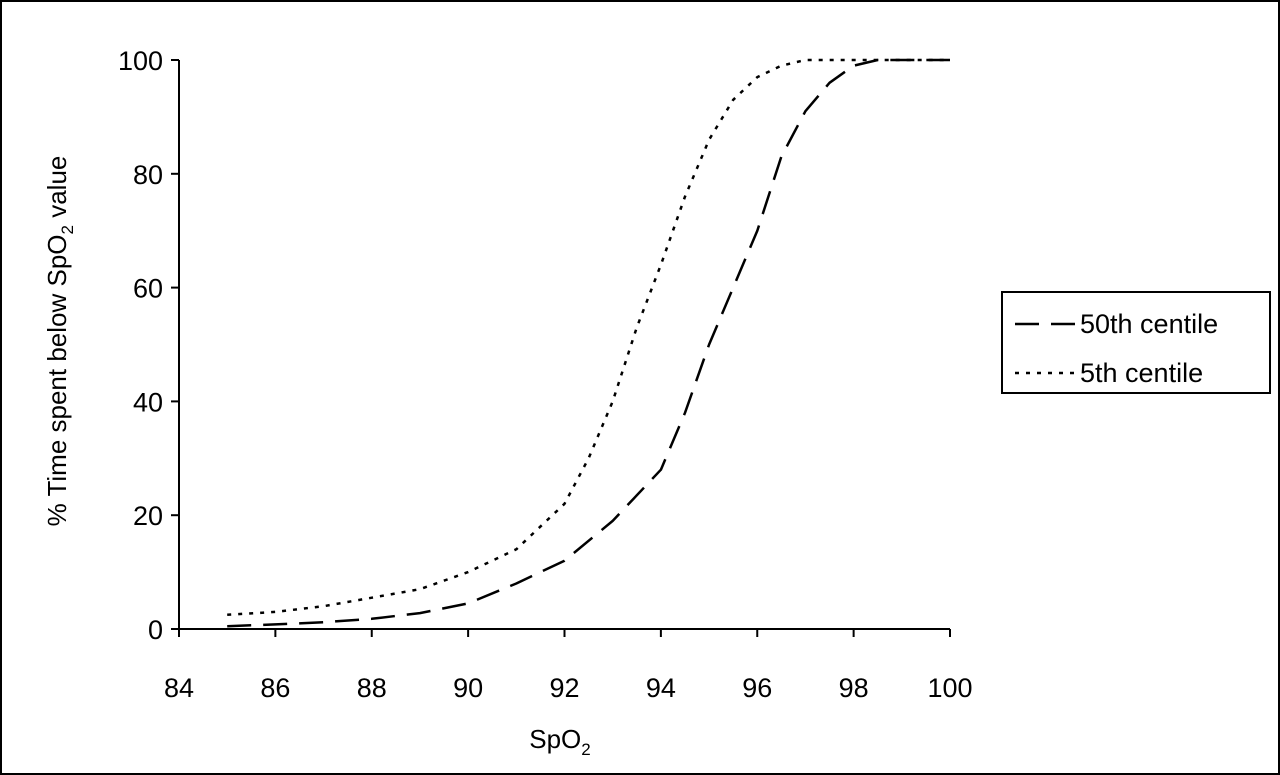 The image size is (1280, 775). What do you see at coordinates (148, 289) in the screenshot?
I see `y-tick-label: 60` at bounding box center [148, 289].